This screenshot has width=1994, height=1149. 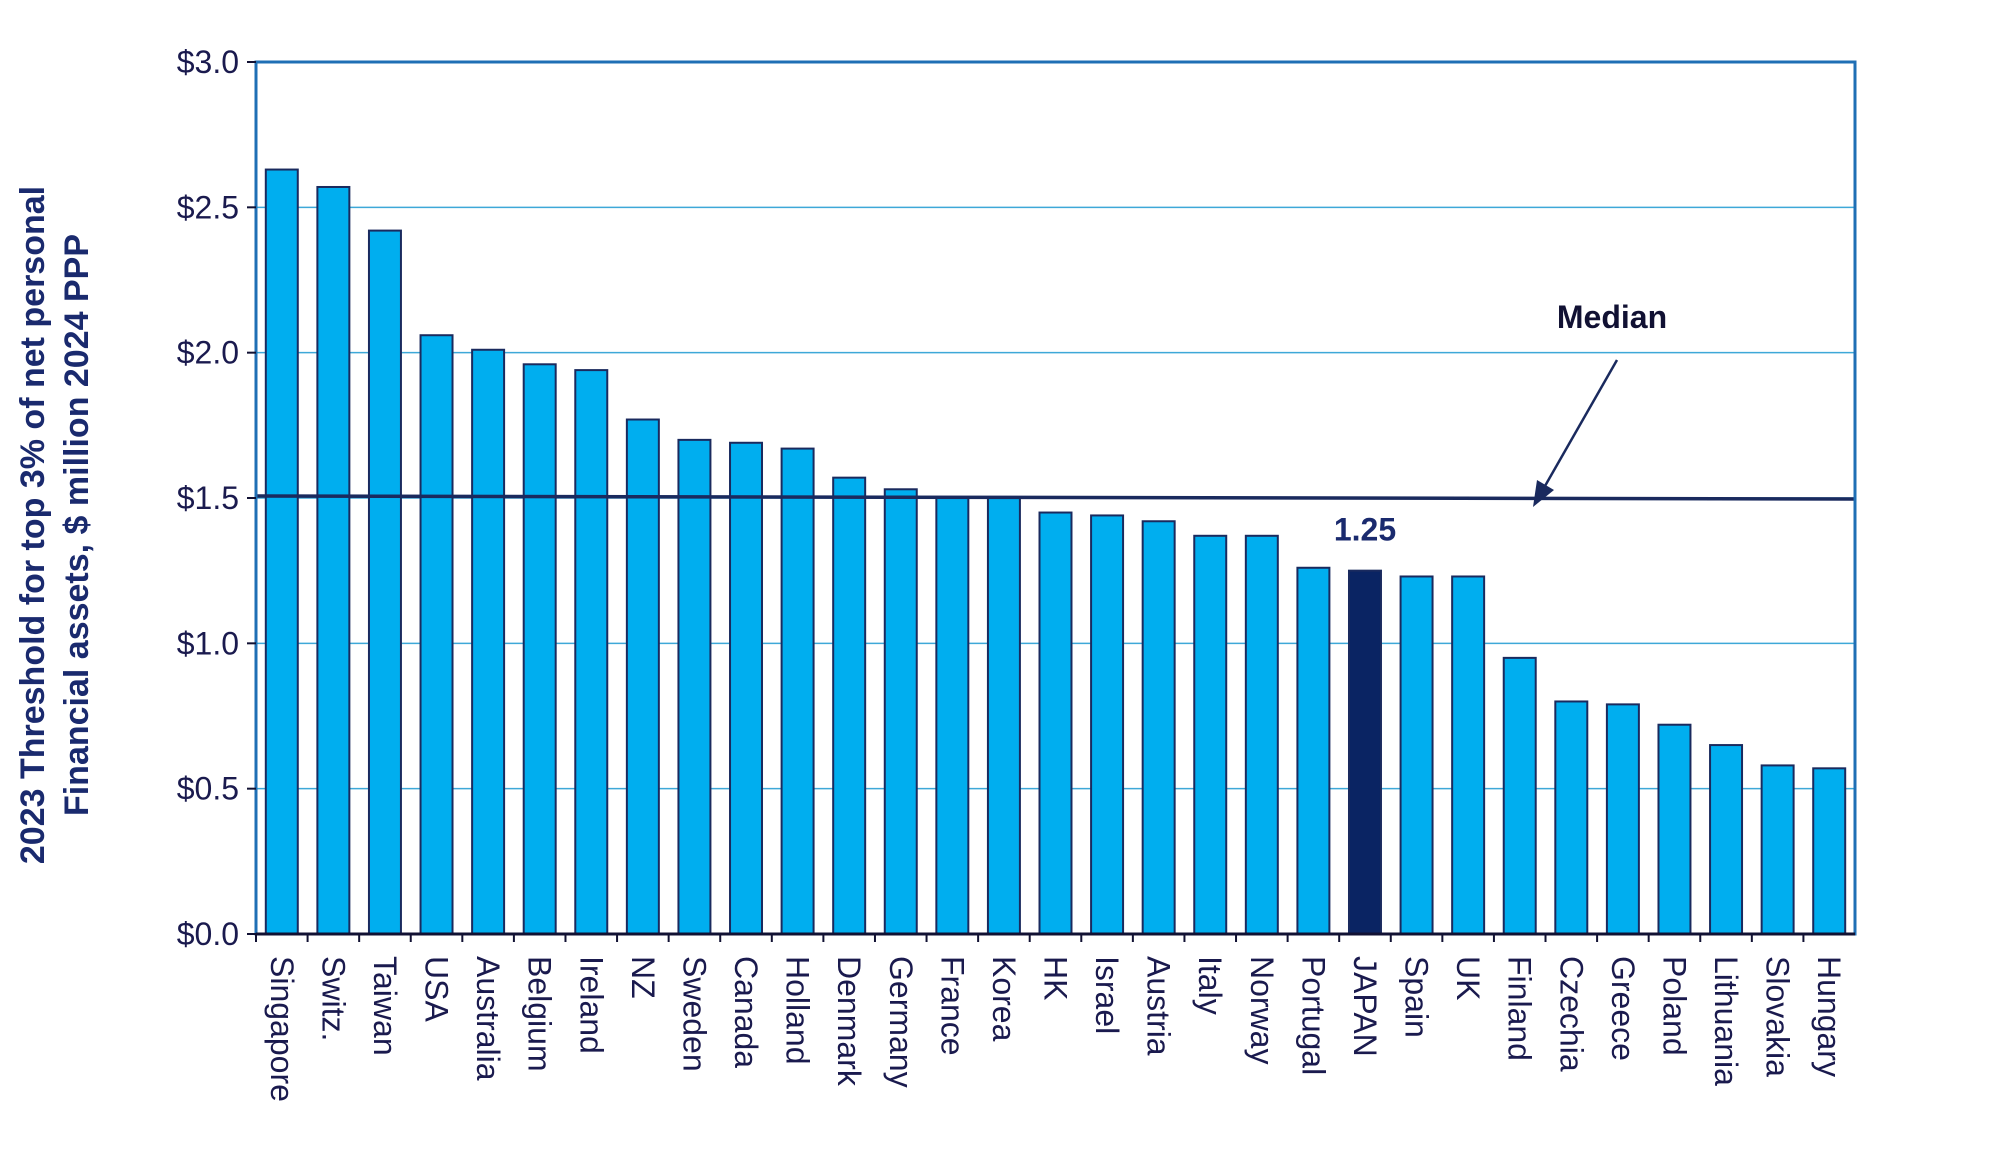 I want to click on bar-austria, so click(x=1158, y=728).